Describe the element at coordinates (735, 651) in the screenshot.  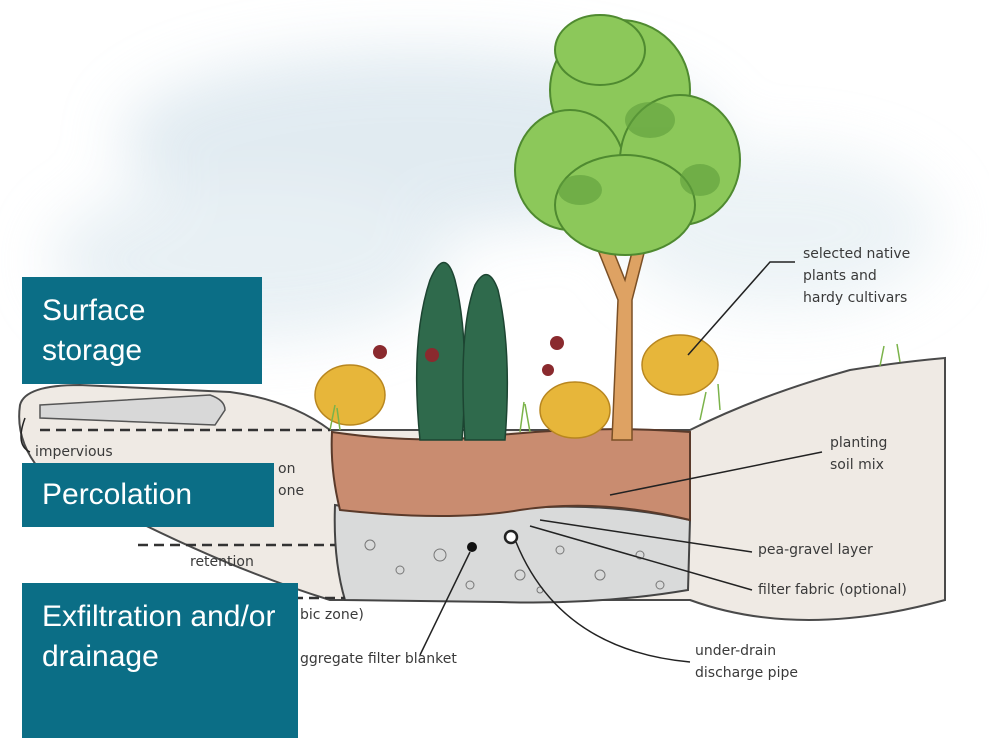
I see `label: under-drain` at that location.